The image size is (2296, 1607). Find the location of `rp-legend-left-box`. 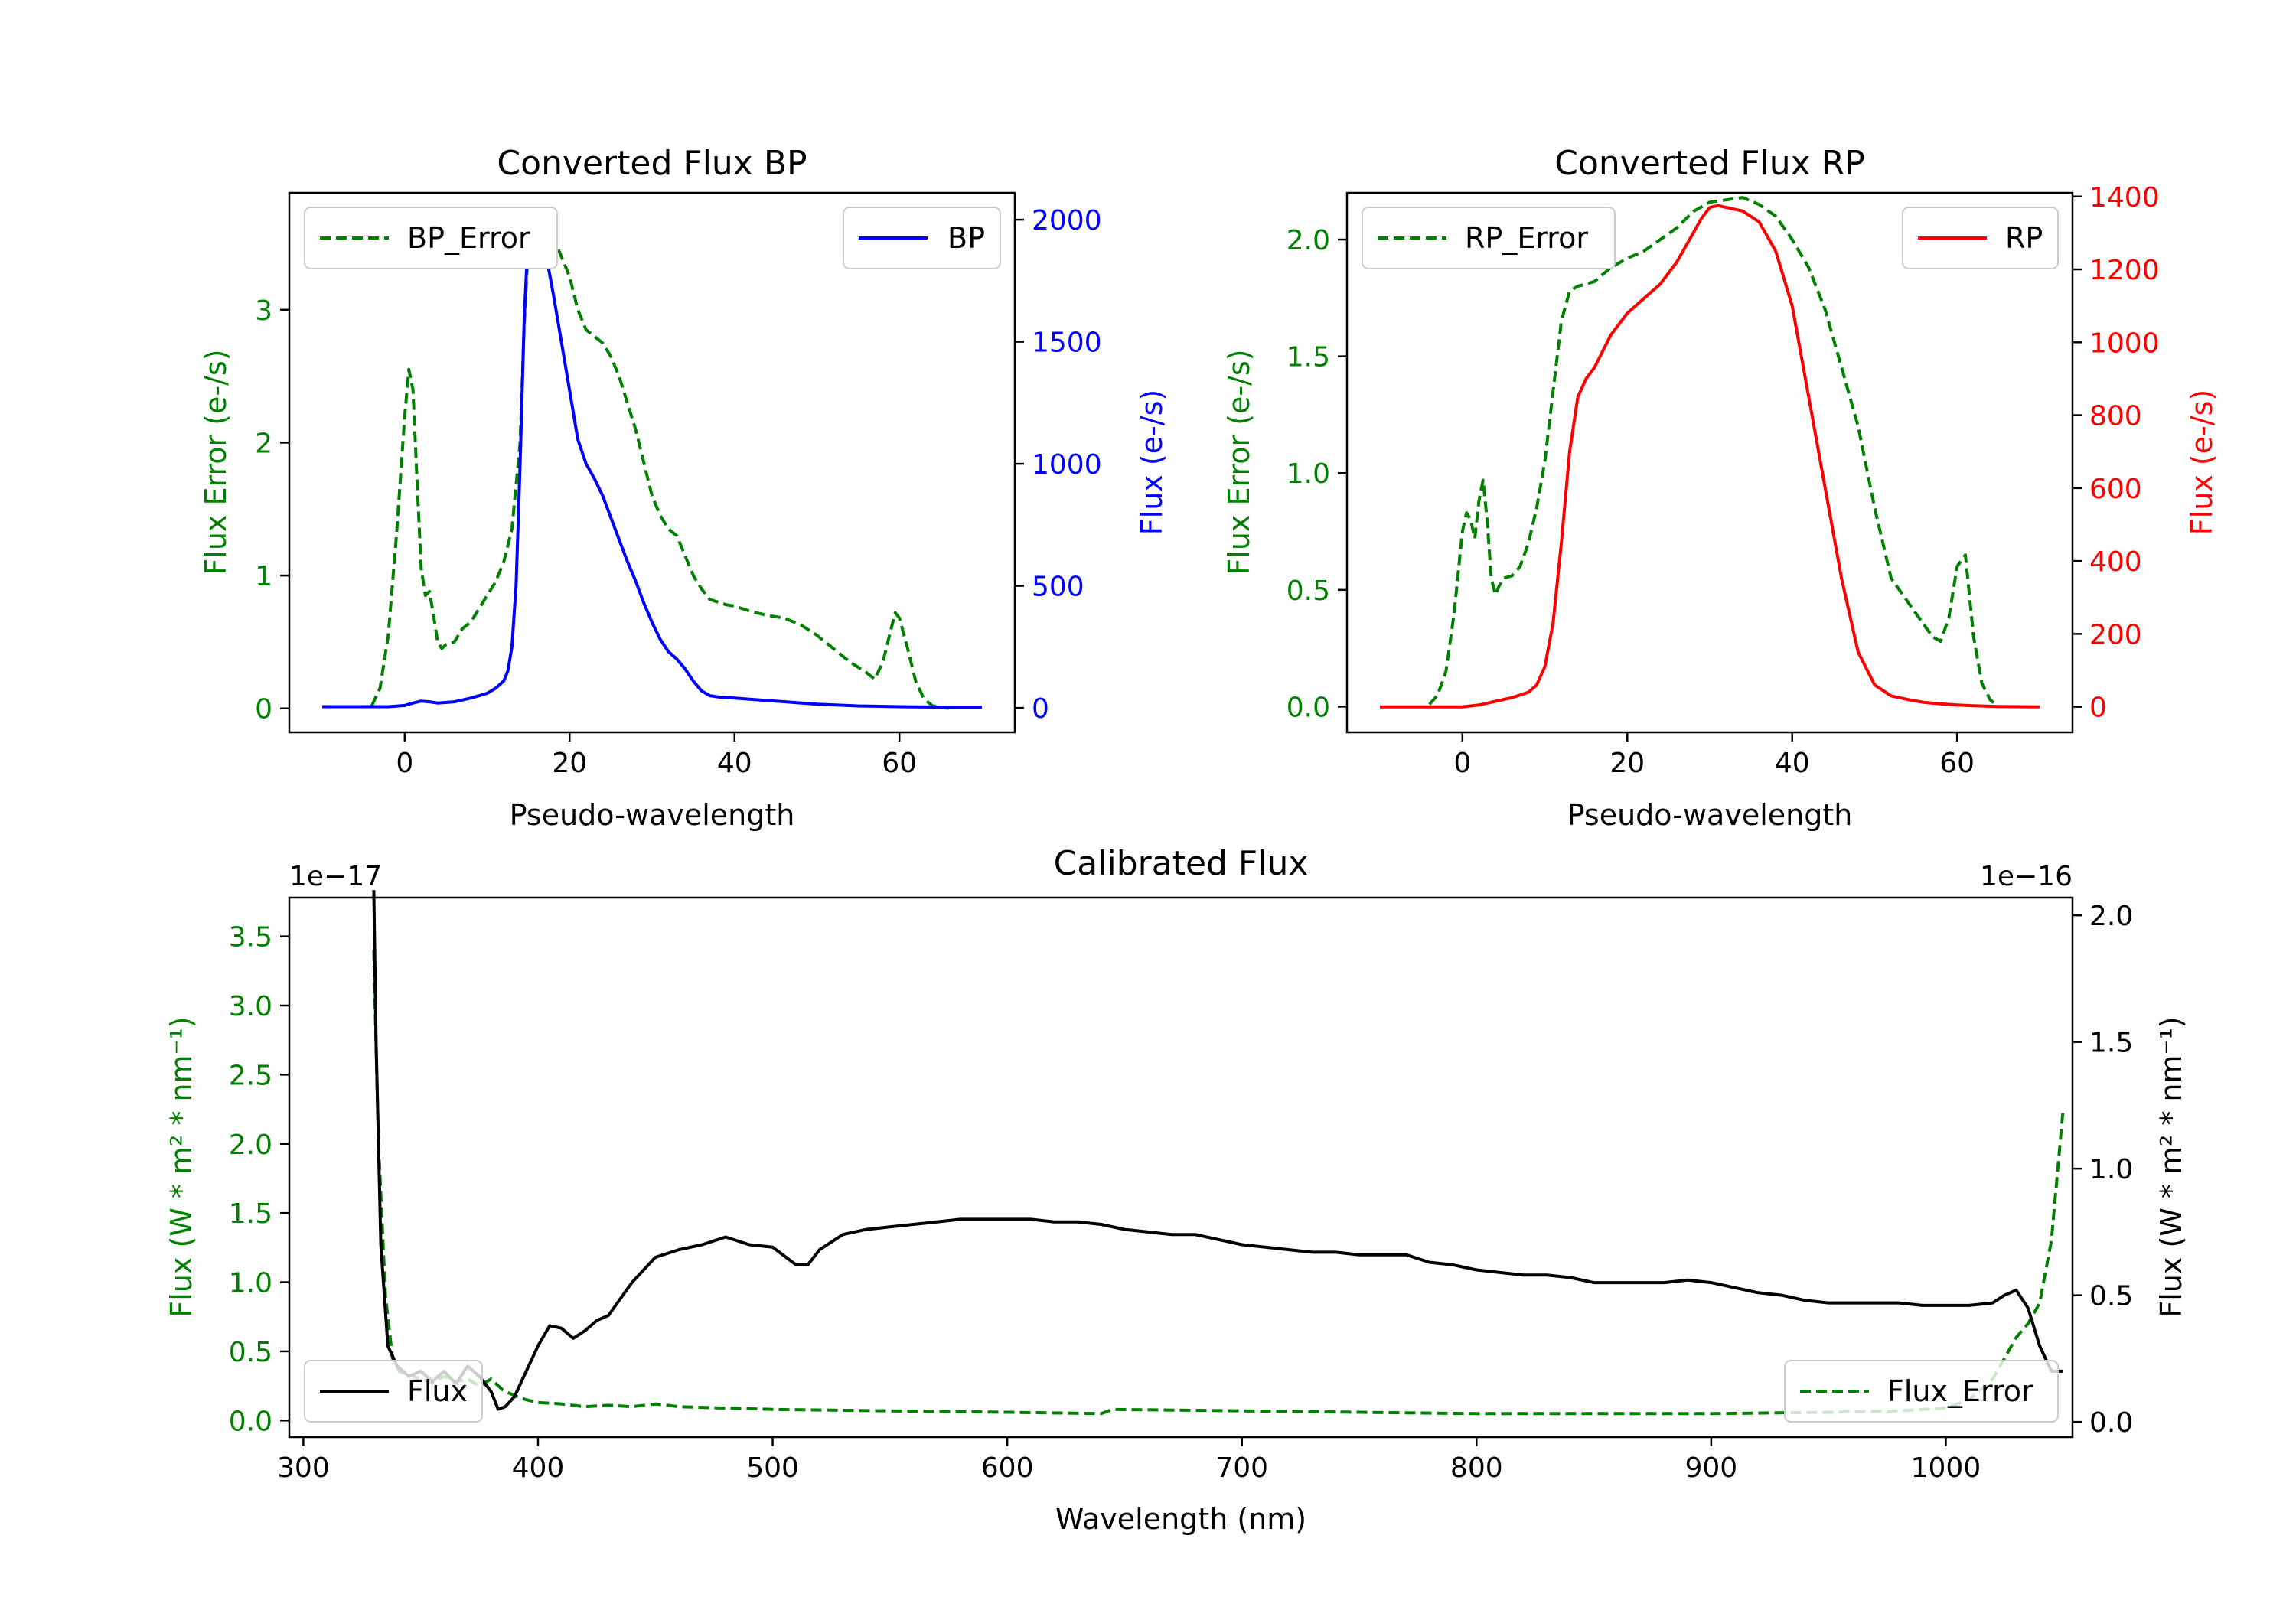

rp-legend-left-box is located at coordinates (1489, 238).